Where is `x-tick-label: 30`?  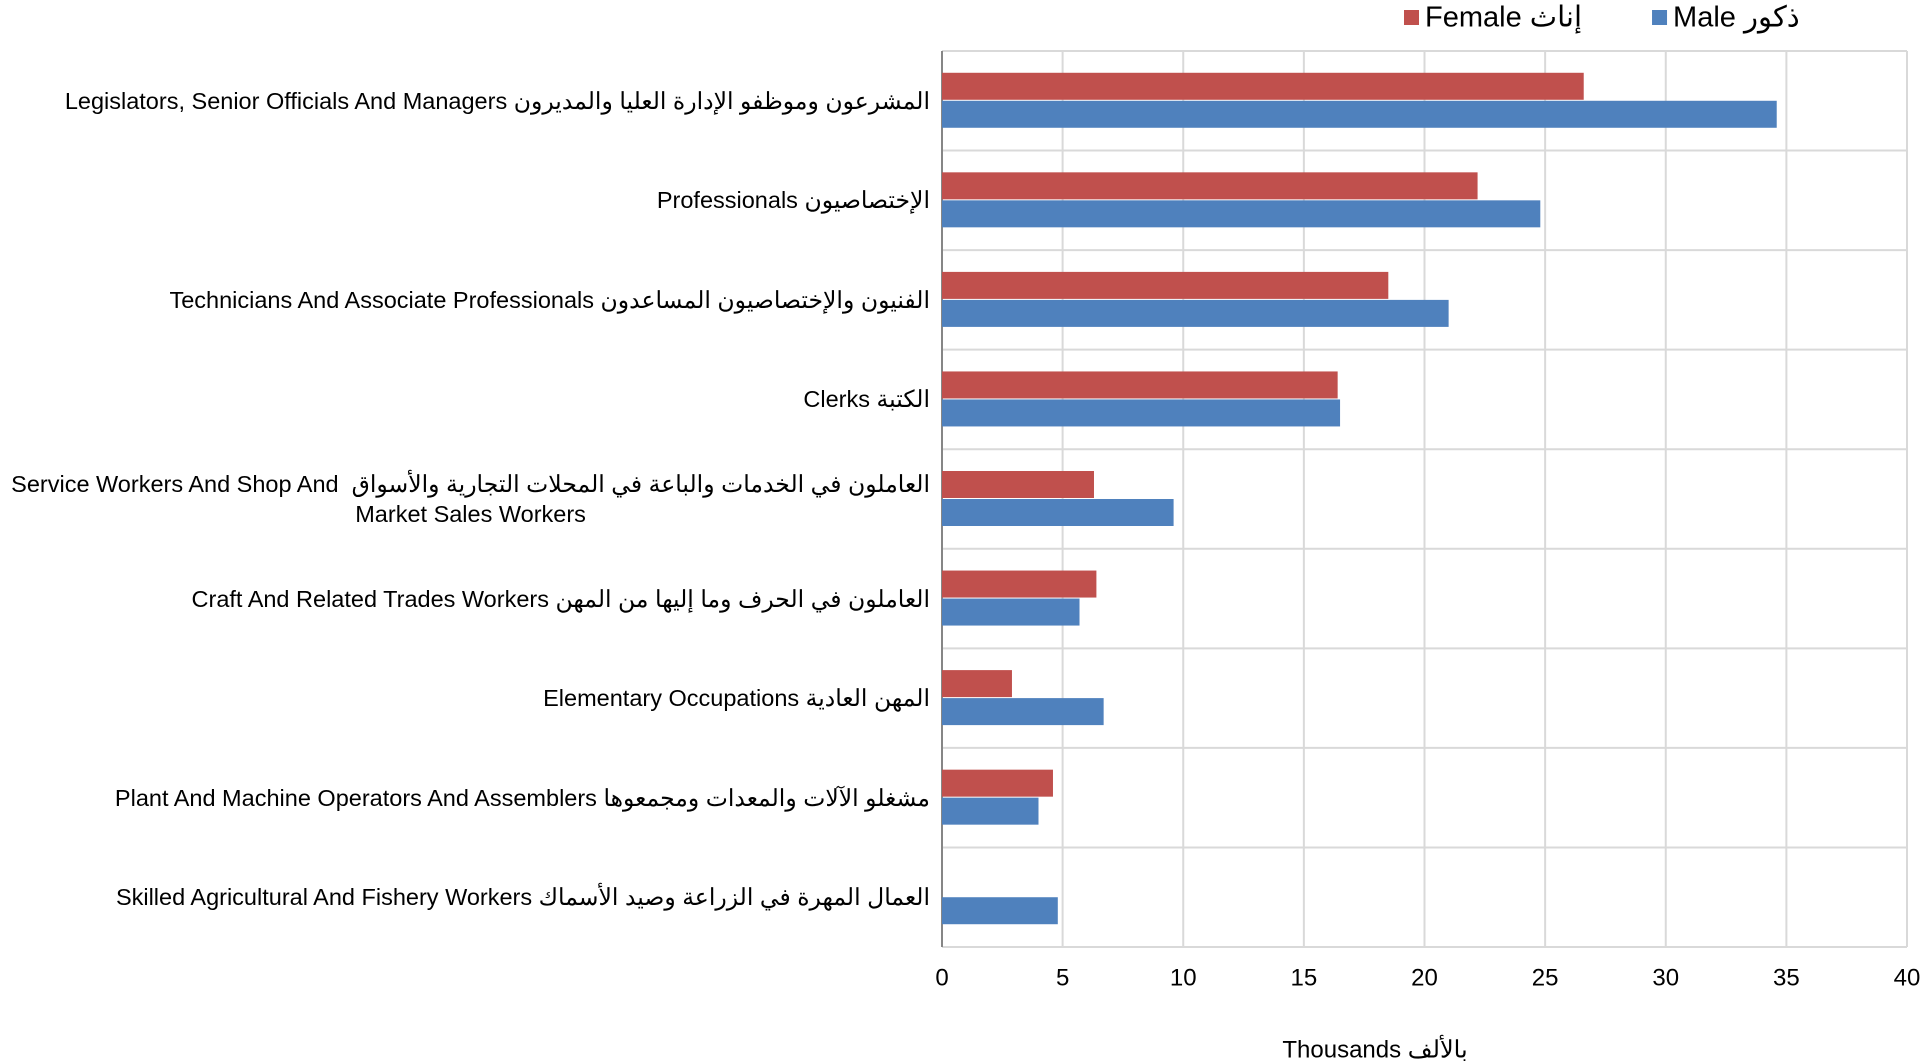 x-tick-label: 30 is located at coordinates (1665, 977).